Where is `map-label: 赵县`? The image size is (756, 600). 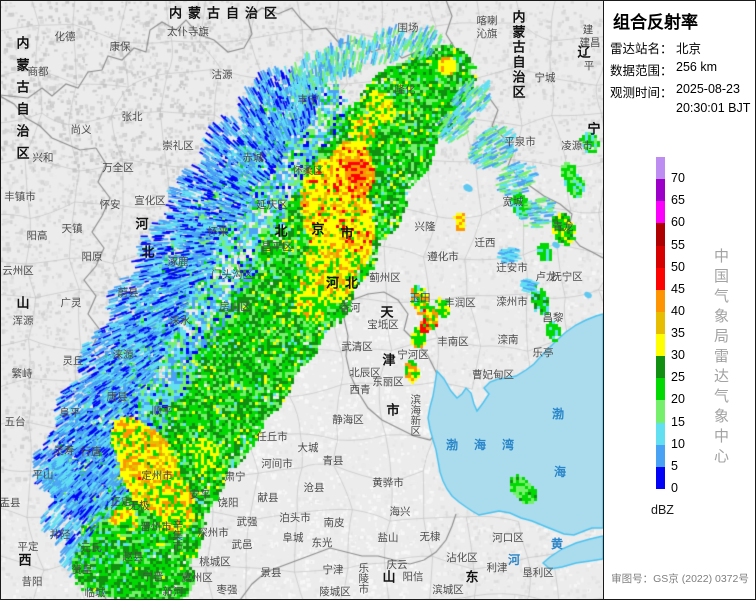
map-label: 赵县 is located at coordinates (133, 556).